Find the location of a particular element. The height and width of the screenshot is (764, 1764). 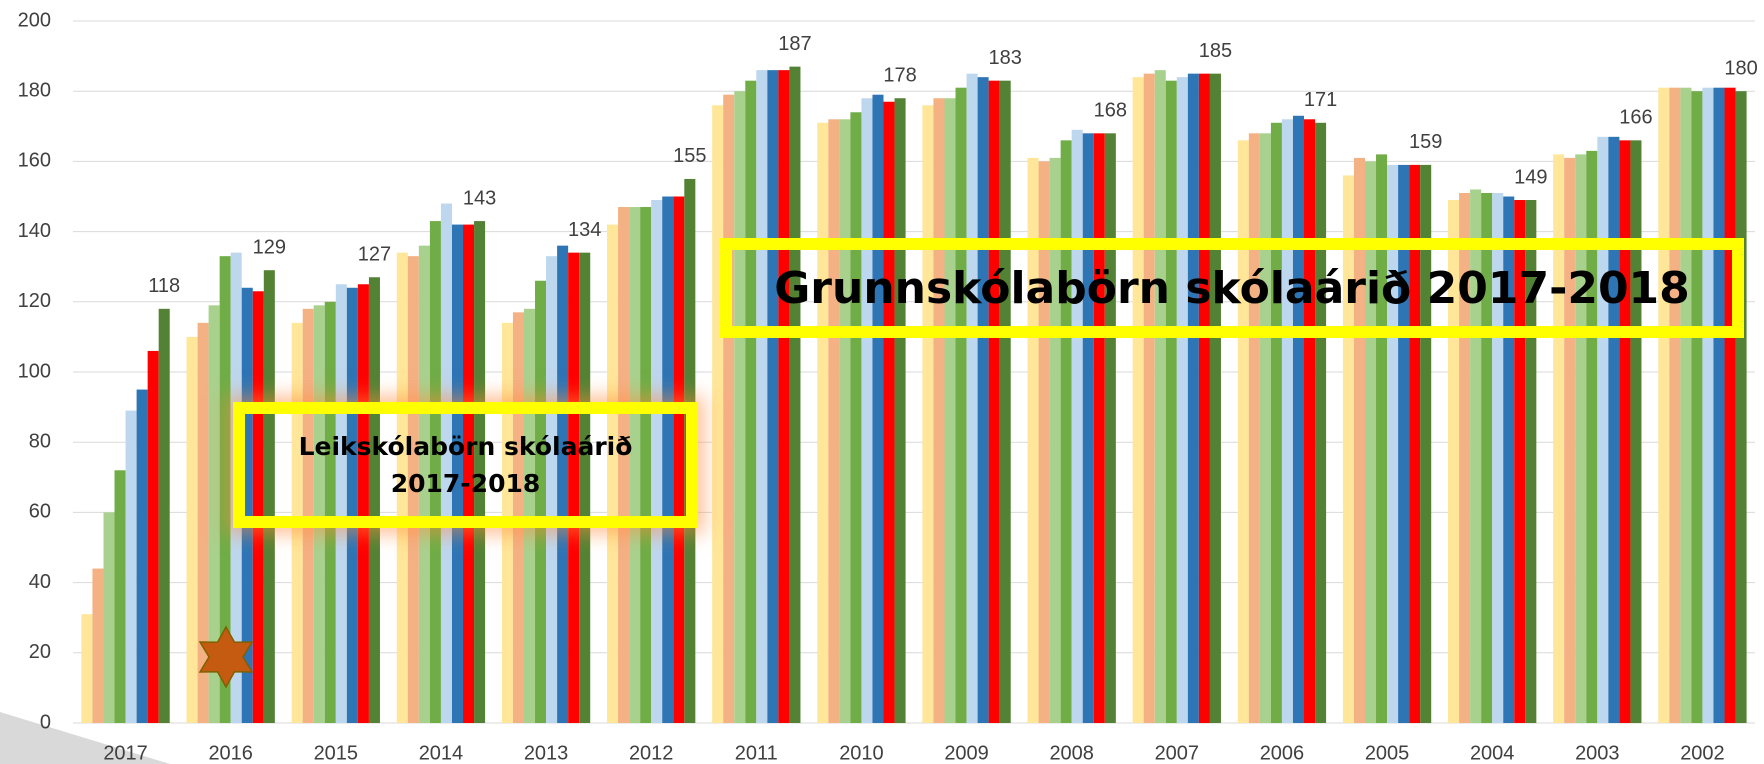

x-tick-label: 2015 is located at coordinates (336, 753).